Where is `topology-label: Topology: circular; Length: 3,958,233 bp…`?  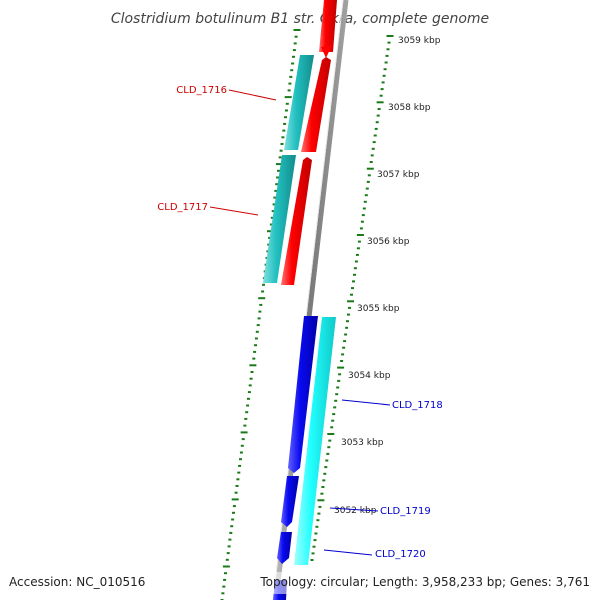 topology-label: Topology: circular; Length: 3,958,233 bp… is located at coordinates (424, 582).